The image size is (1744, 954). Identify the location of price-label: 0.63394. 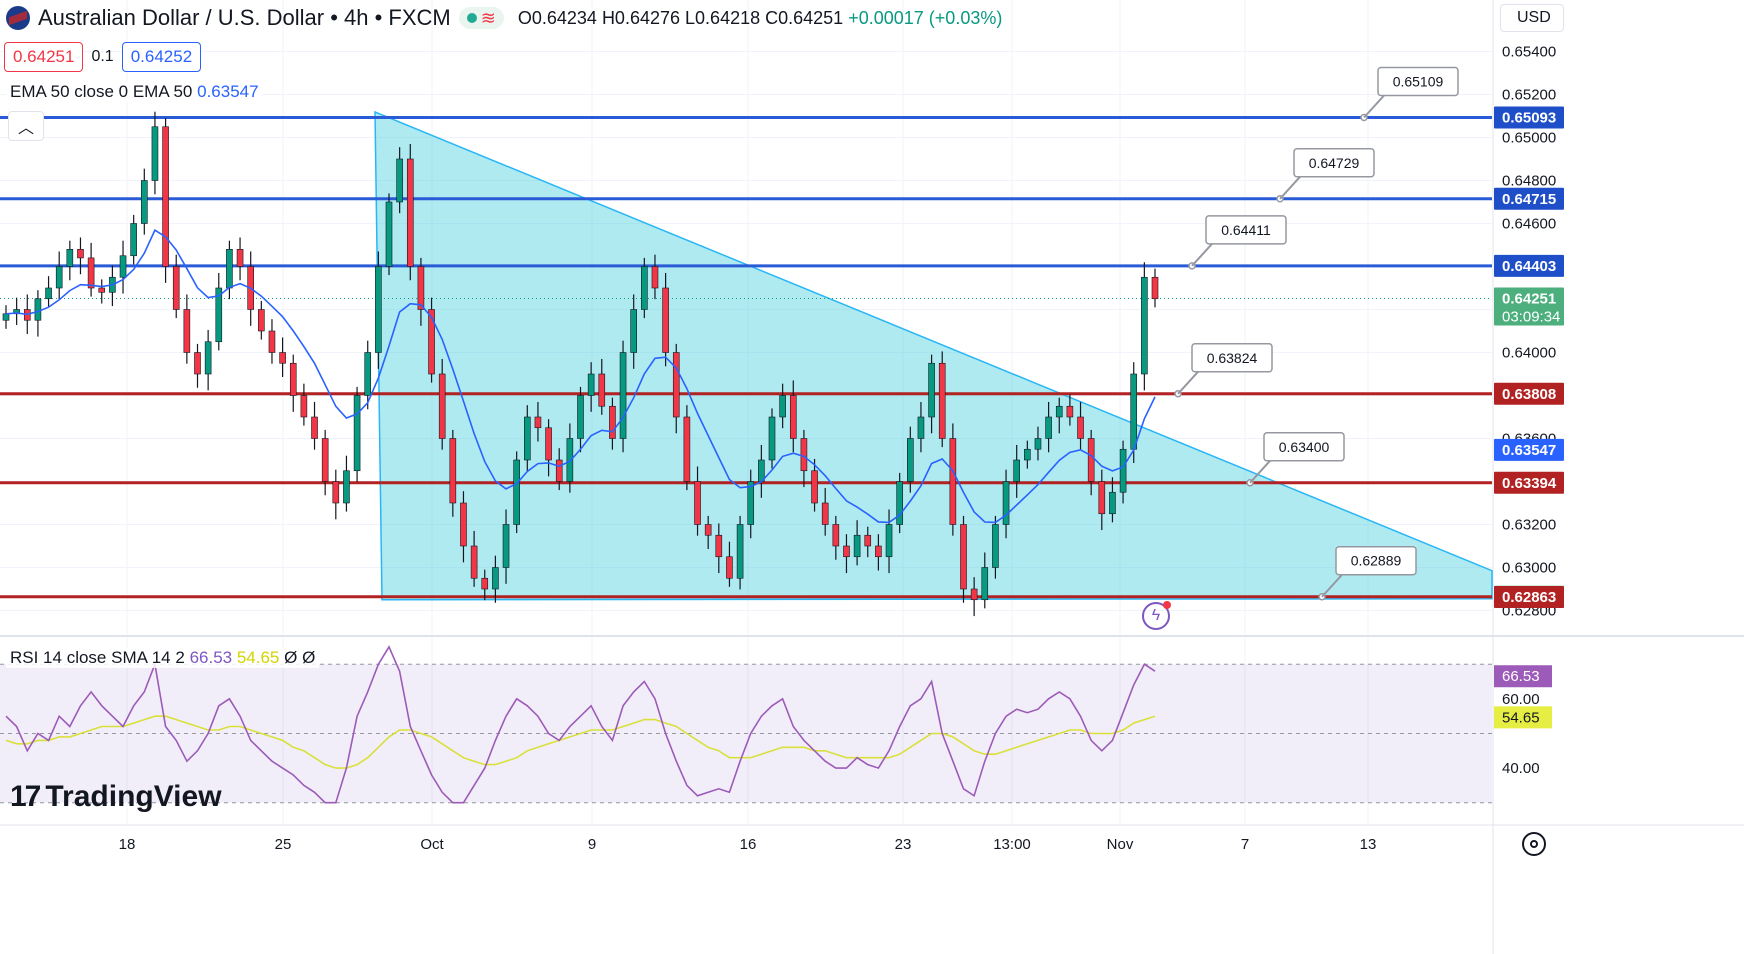
(1529, 482).